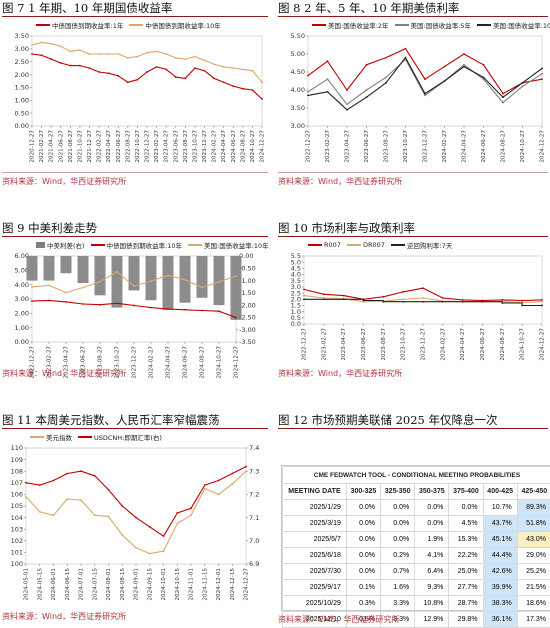  I want to click on probability-cell: 4.5%, so click(466, 523).